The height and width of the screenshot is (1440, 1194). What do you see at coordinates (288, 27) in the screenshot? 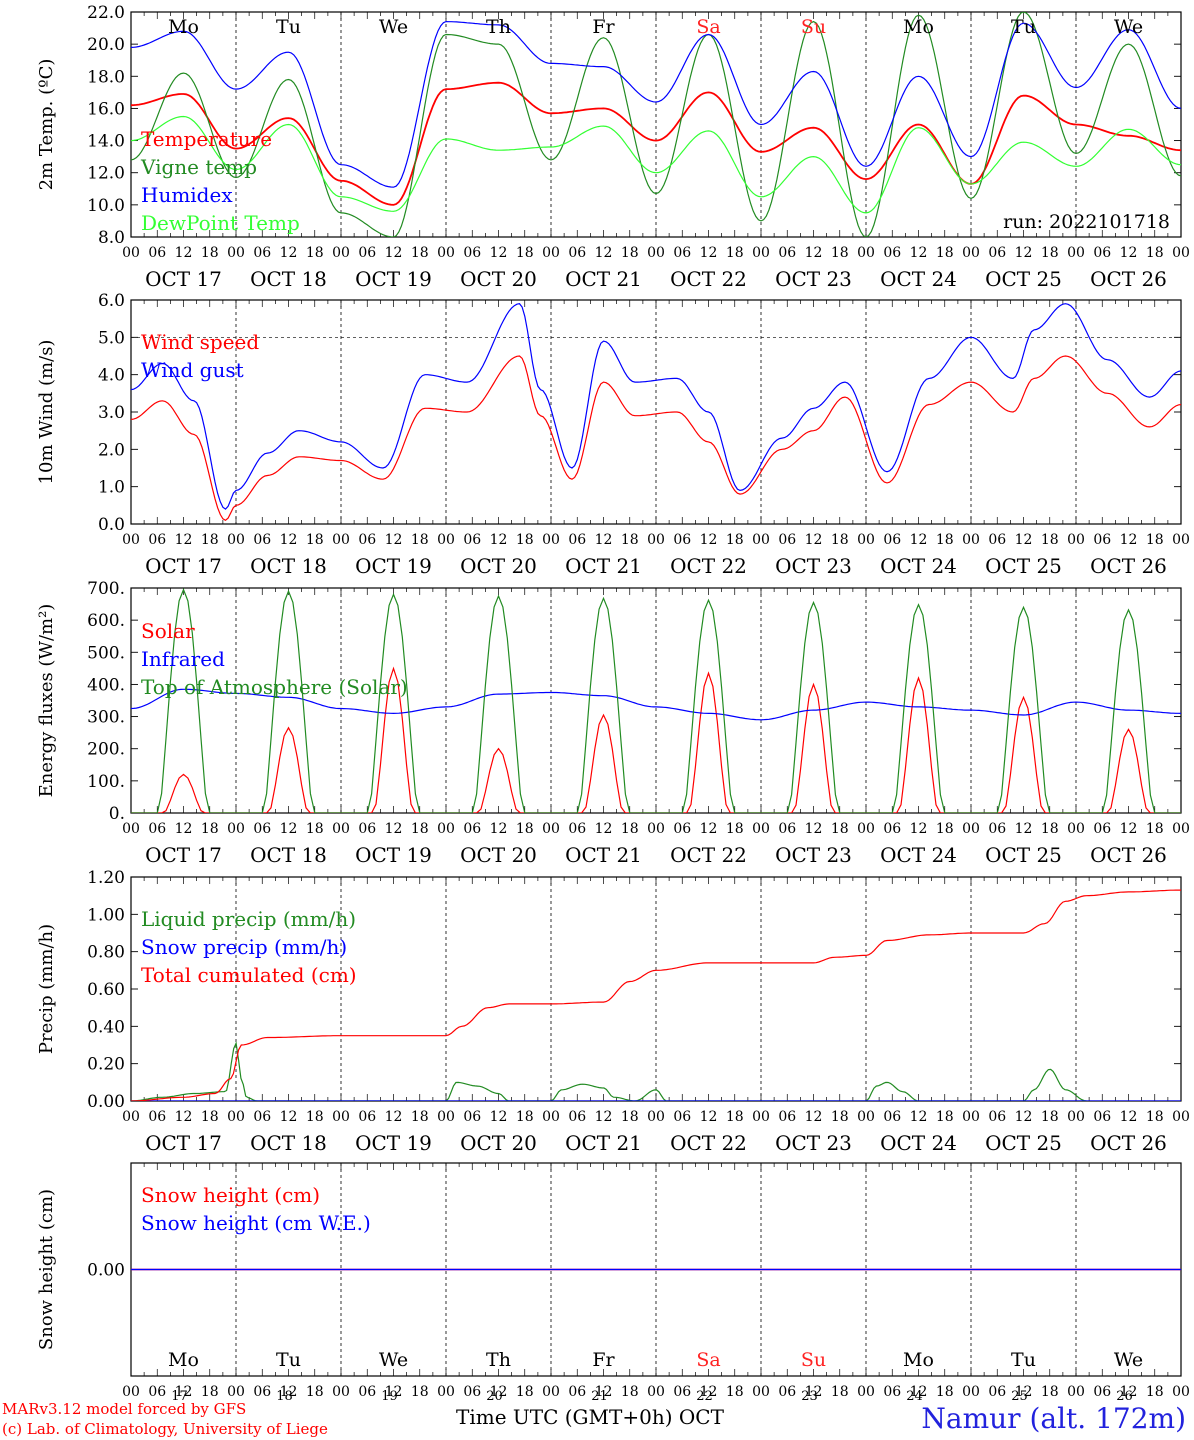
I see `day-name-label: Tu` at bounding box center [288, 27].